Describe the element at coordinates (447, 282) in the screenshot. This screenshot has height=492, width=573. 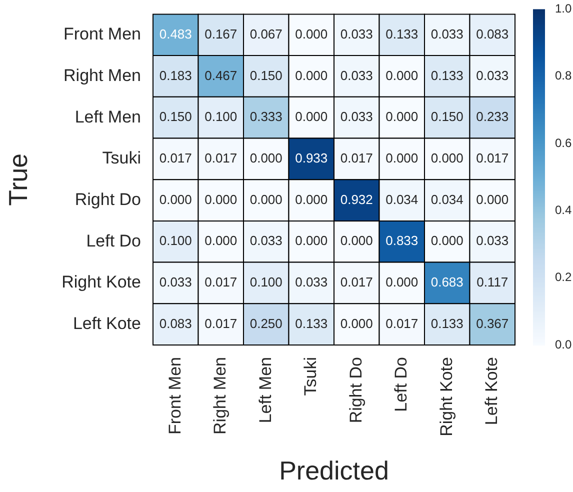
I see `data-label: 0.683` at that location.